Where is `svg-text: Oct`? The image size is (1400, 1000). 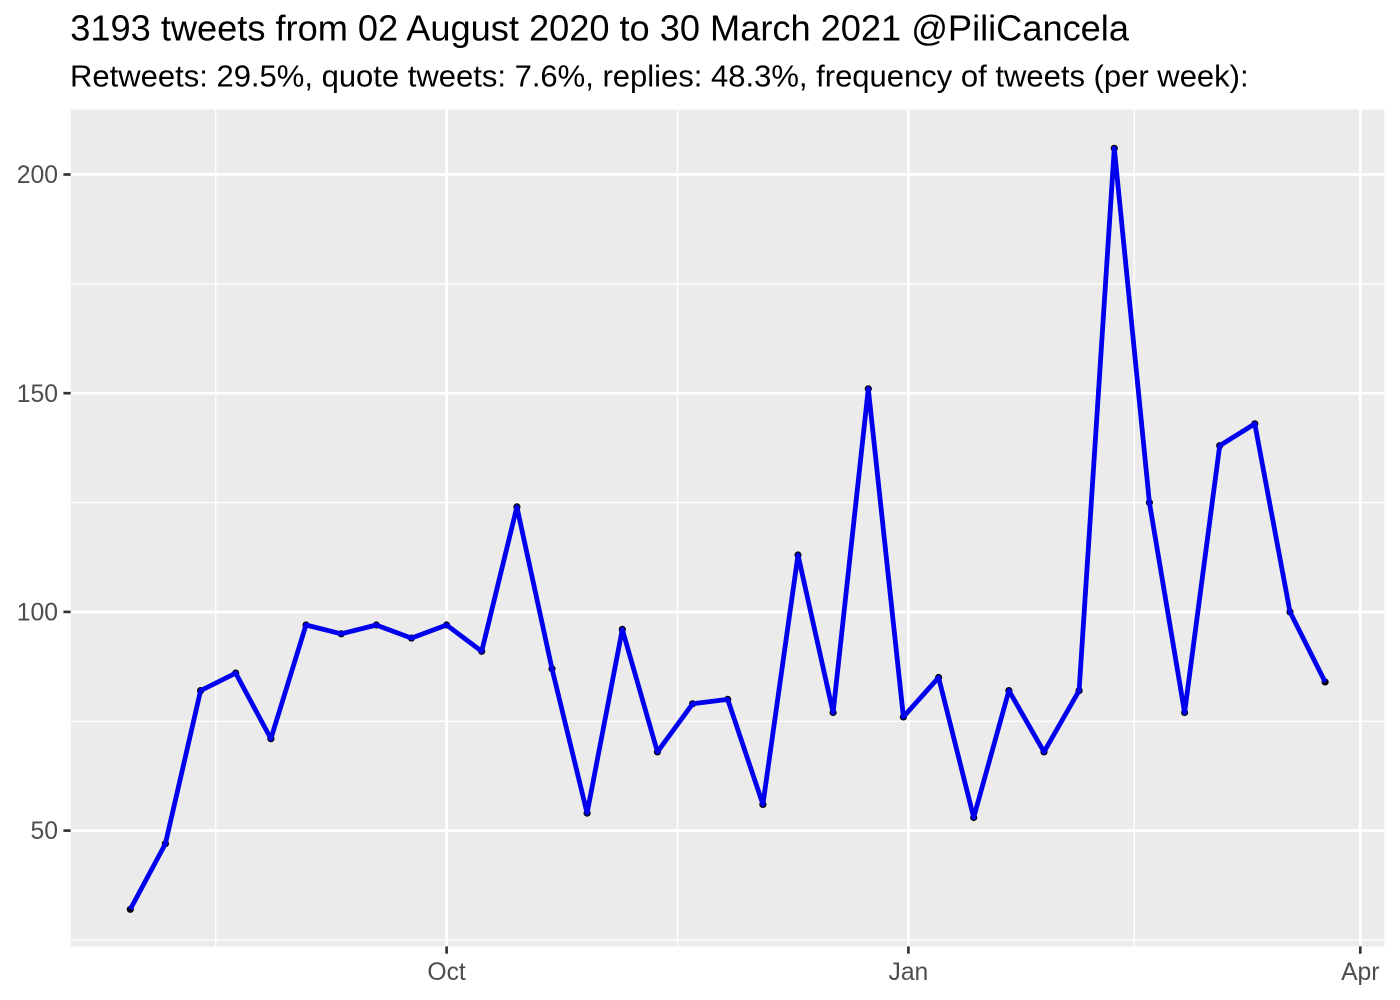
svg-text: Oct is located at coordinates (446, 972).